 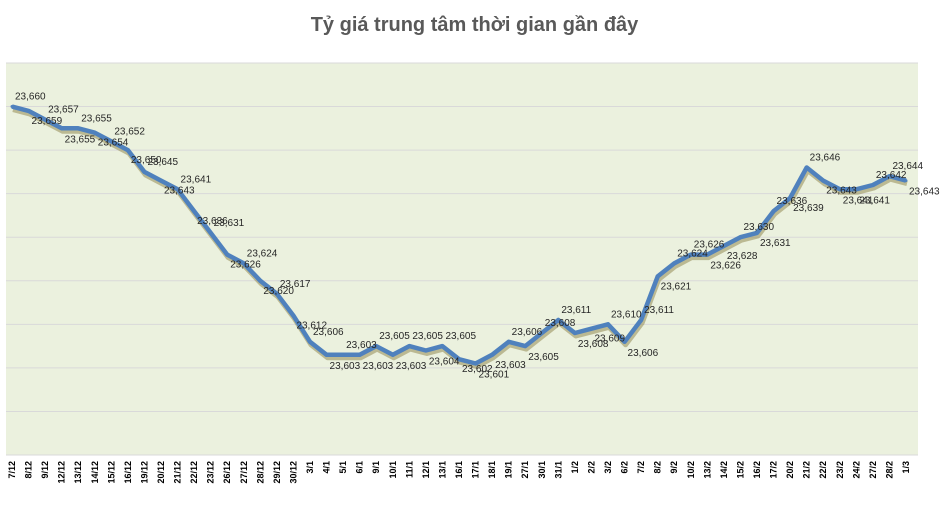 What do you see at coordinates (444, 361) in the screenshot?
I see `data-label: 23,604` at bounding box center [444, 361].